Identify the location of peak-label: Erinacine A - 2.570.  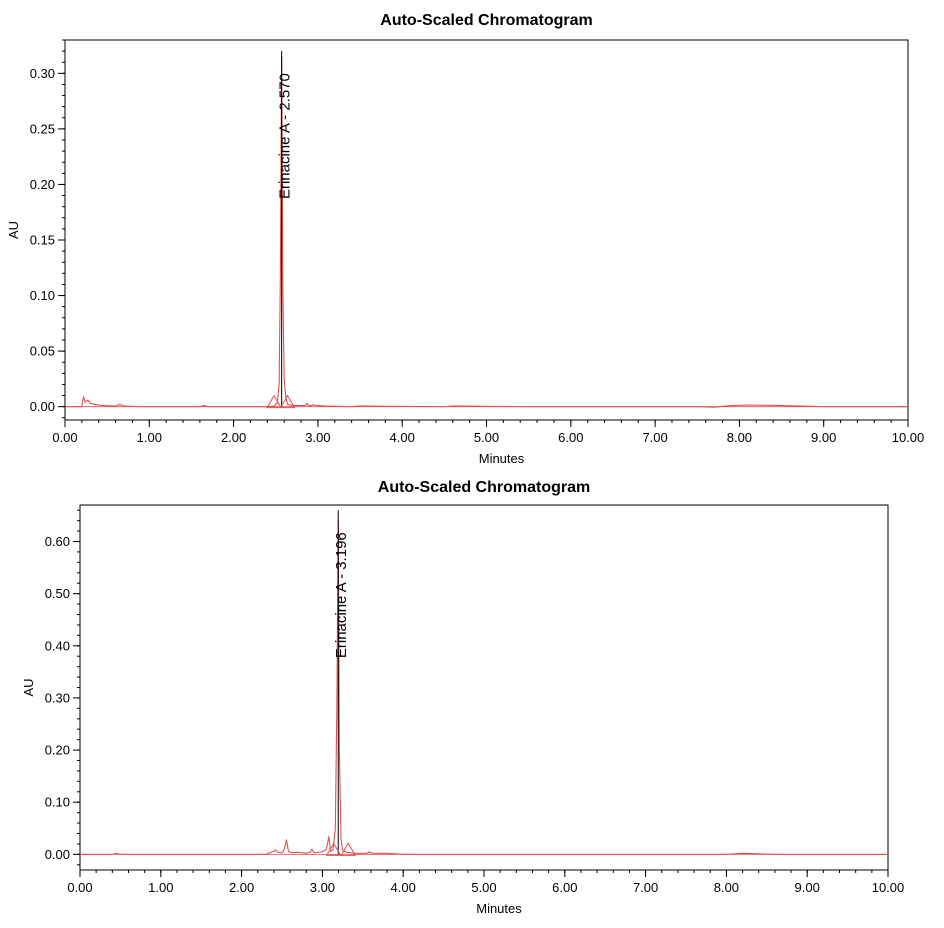
(285, 136).